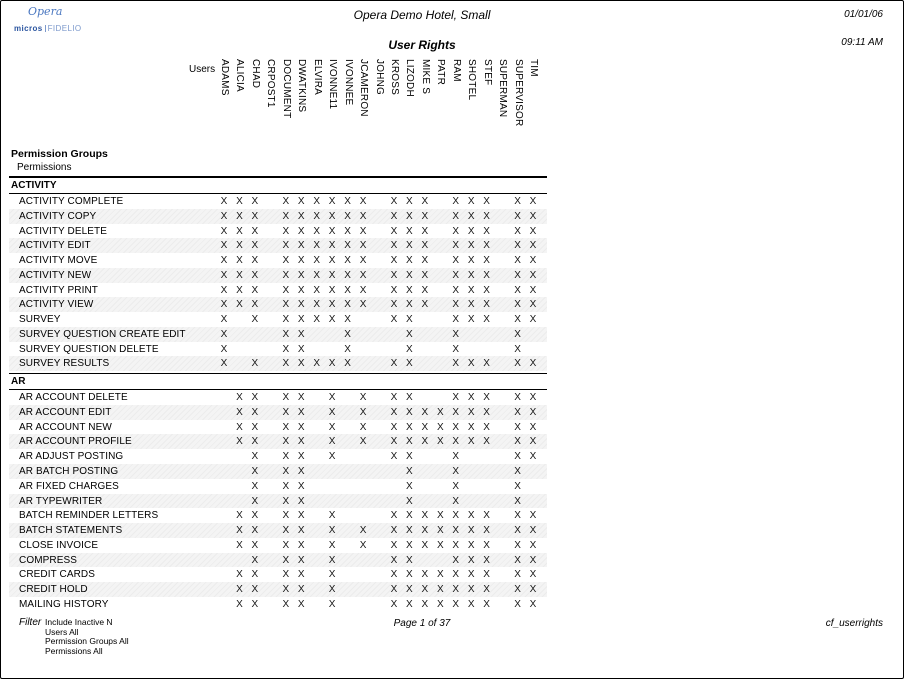  I want to click on permission-name: SURVEY QUESTION CREATE EDIT, so click(102, 334).